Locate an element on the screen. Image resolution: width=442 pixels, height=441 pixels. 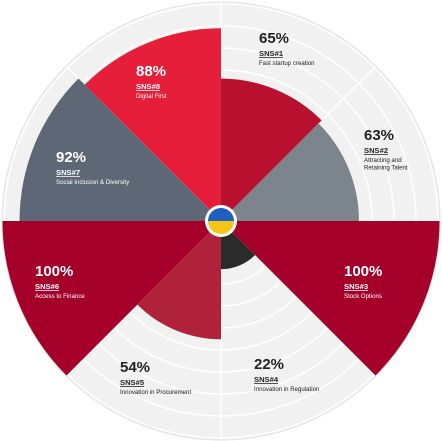
label-sns-8: 88% SNS#8 Digital First is located at coordinates (151, 81).